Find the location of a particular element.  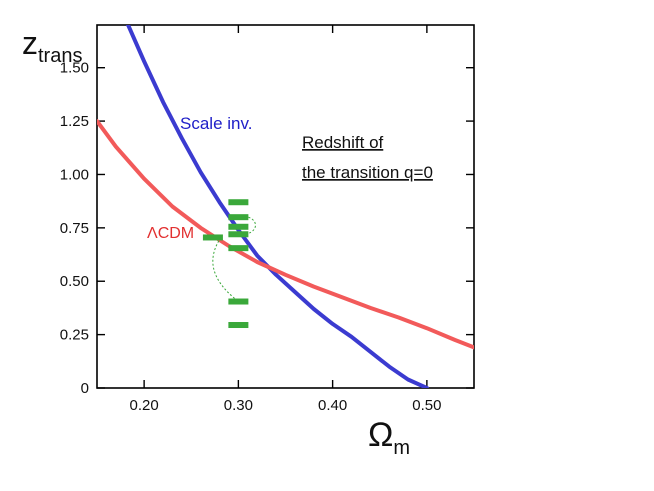

x-axis-title: Ωm is located at coordinates (389, 437).